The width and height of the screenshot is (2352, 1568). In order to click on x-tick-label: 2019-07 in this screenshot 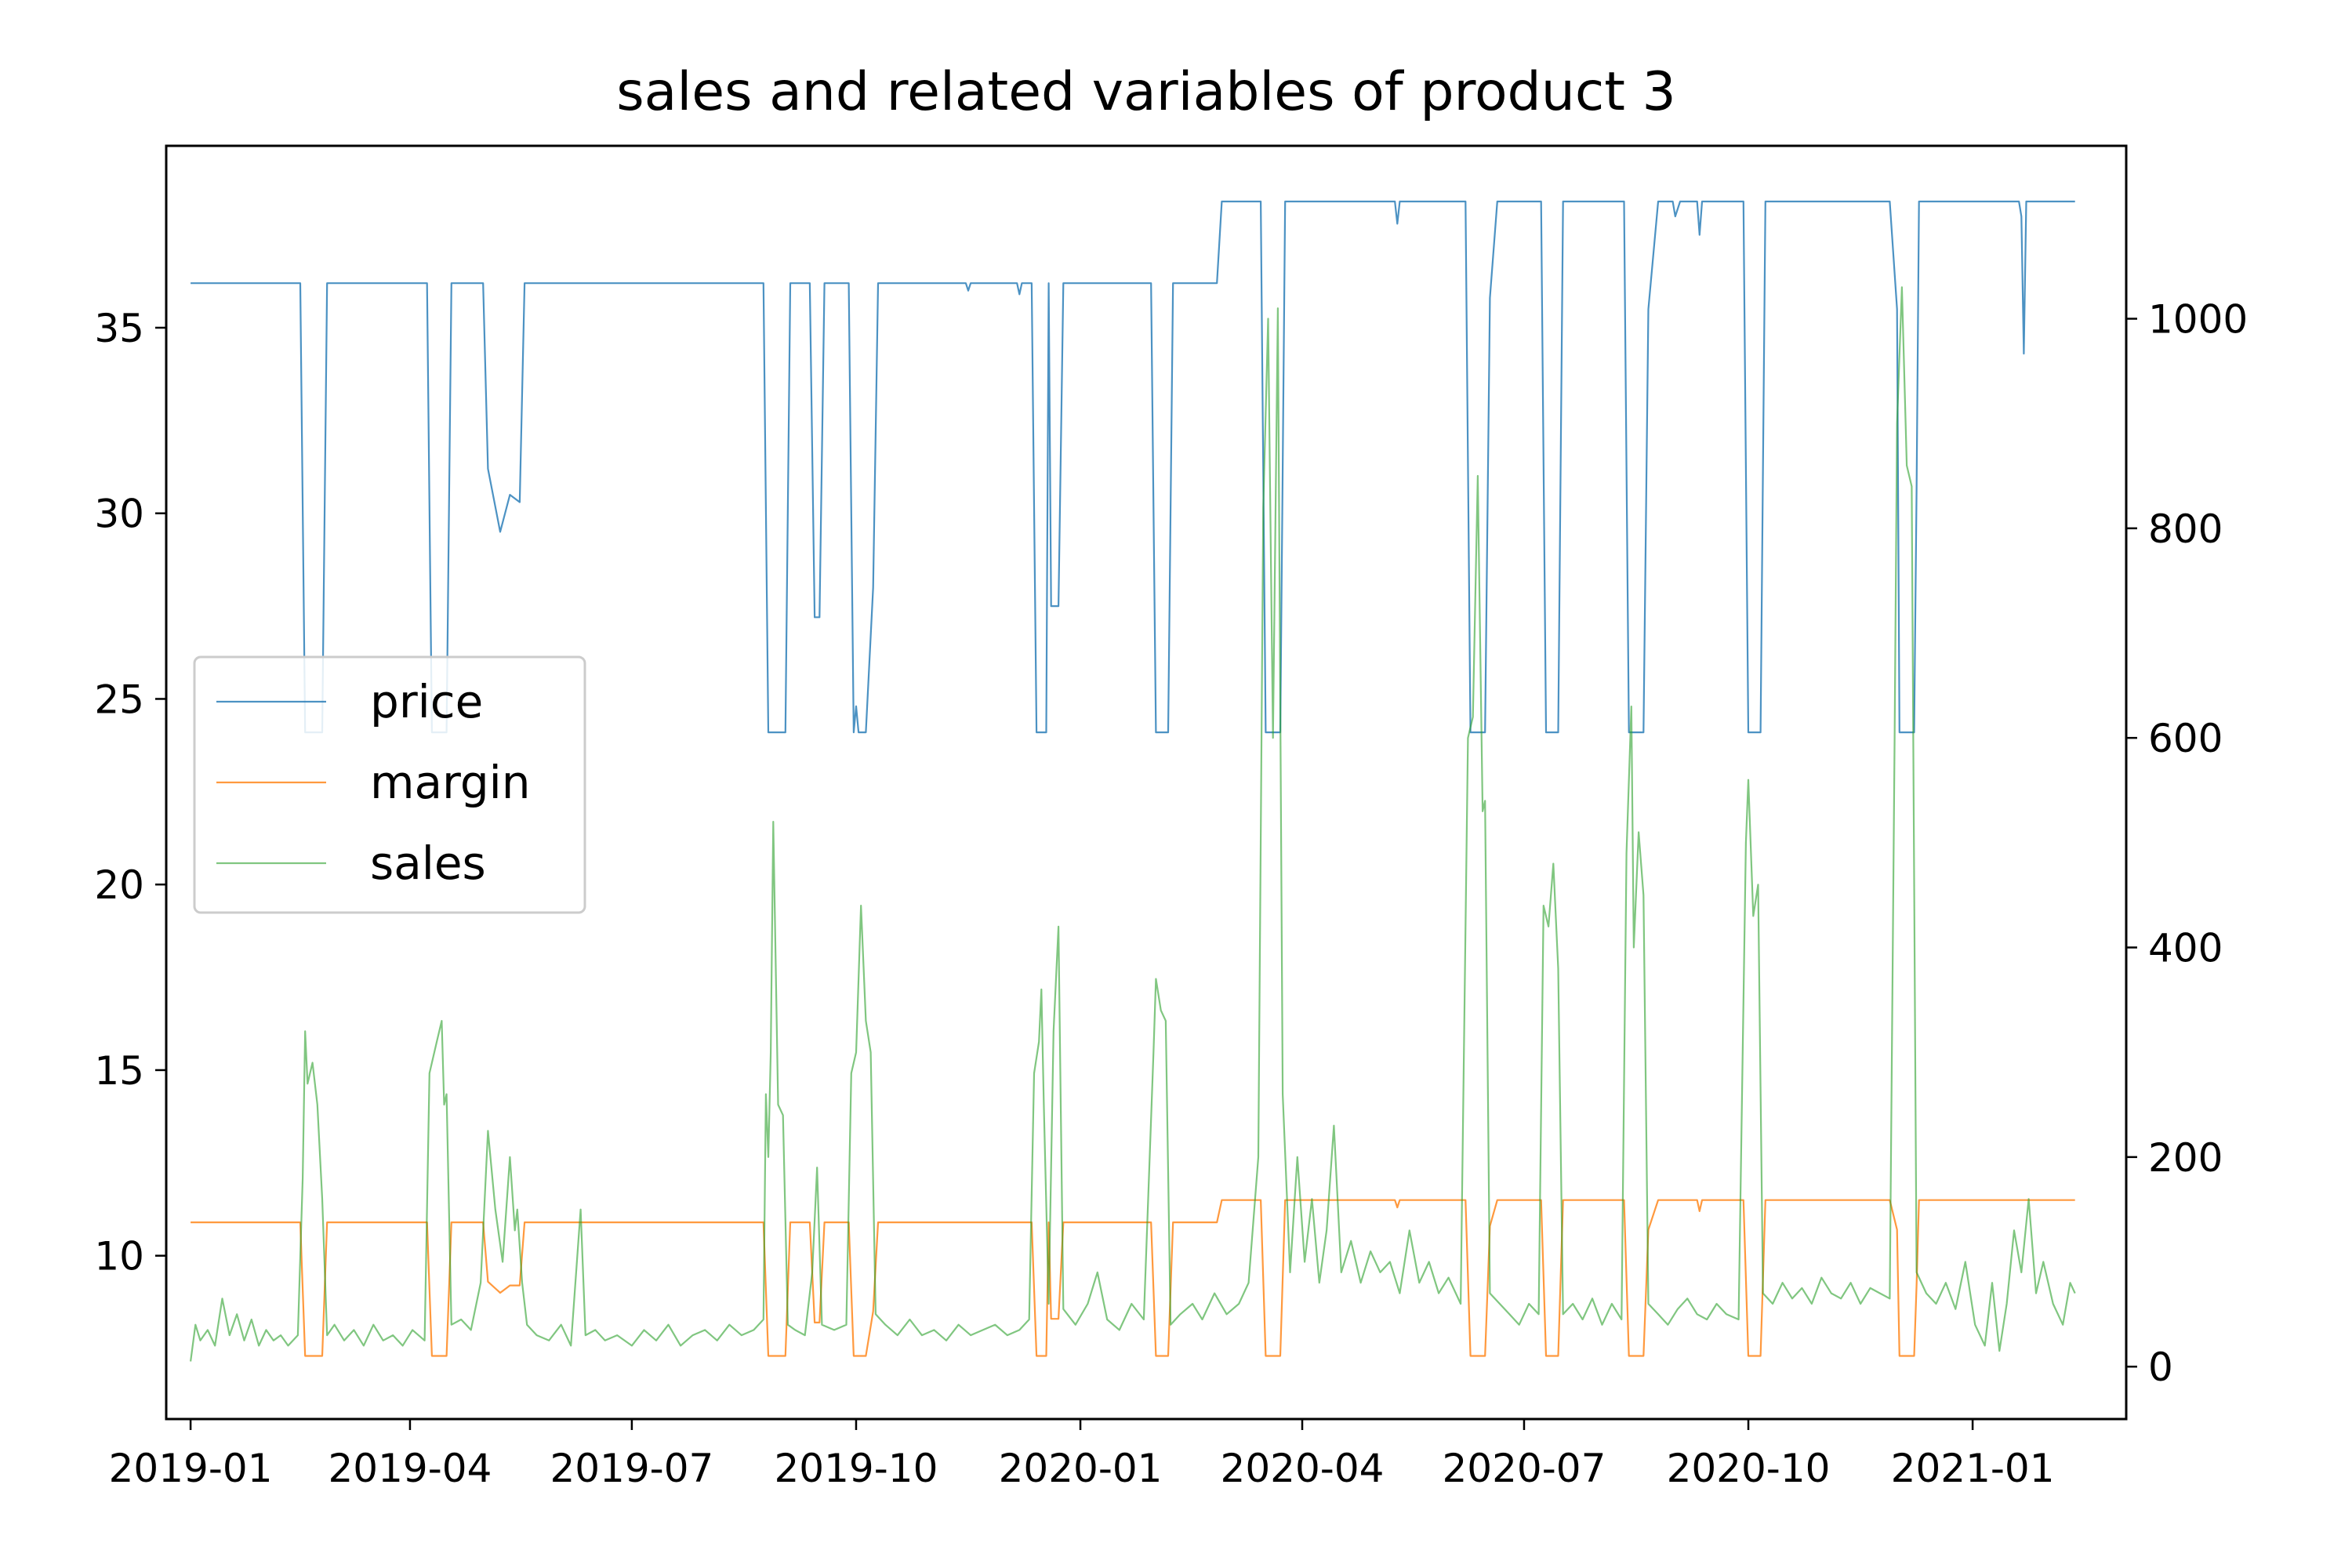, I will do `click(631, 1468)`.